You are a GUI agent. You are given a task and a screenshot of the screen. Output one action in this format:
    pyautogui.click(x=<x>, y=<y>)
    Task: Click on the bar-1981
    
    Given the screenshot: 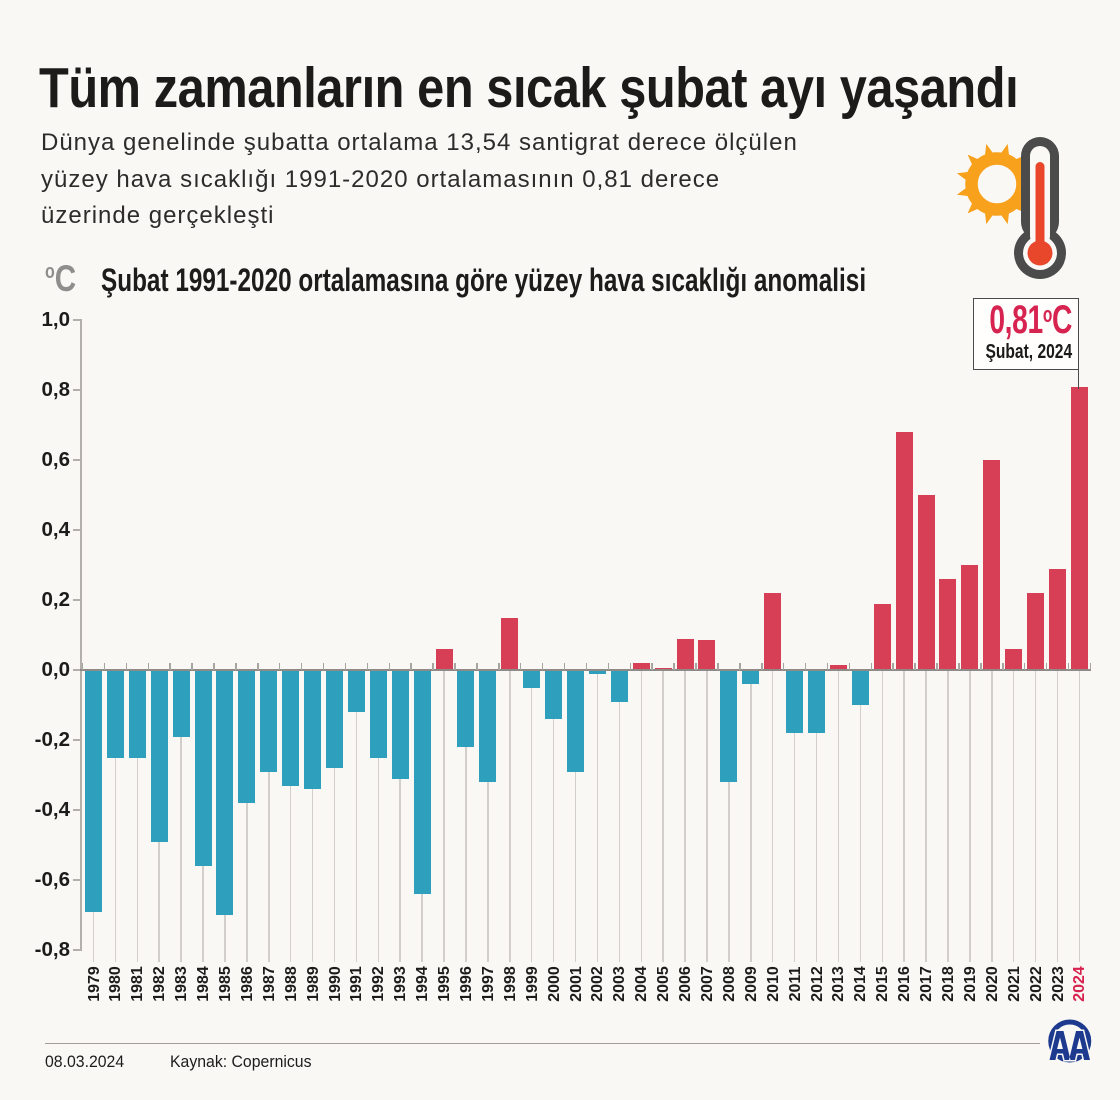 What is the action you would take?
    pyautogui.click(x=137, y=714)
    